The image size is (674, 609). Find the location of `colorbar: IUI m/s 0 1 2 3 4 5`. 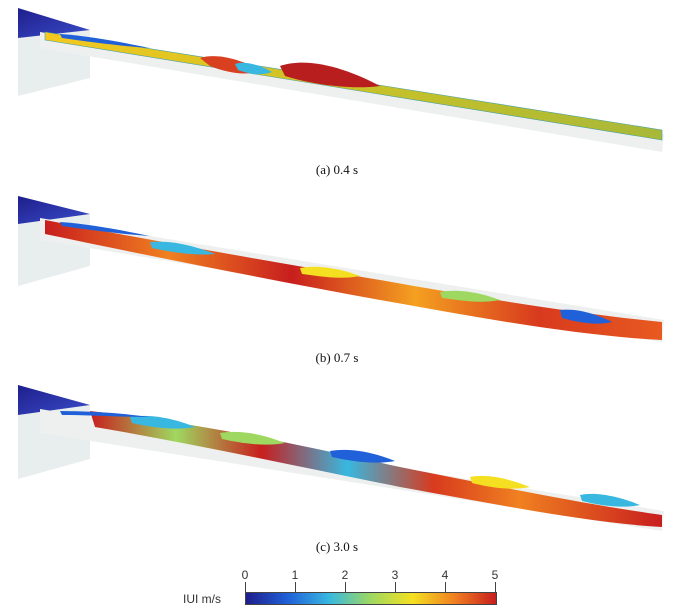

colorbar: IUI m/s 0 1 2 3 4 5 is located at coordinates (345, 587).